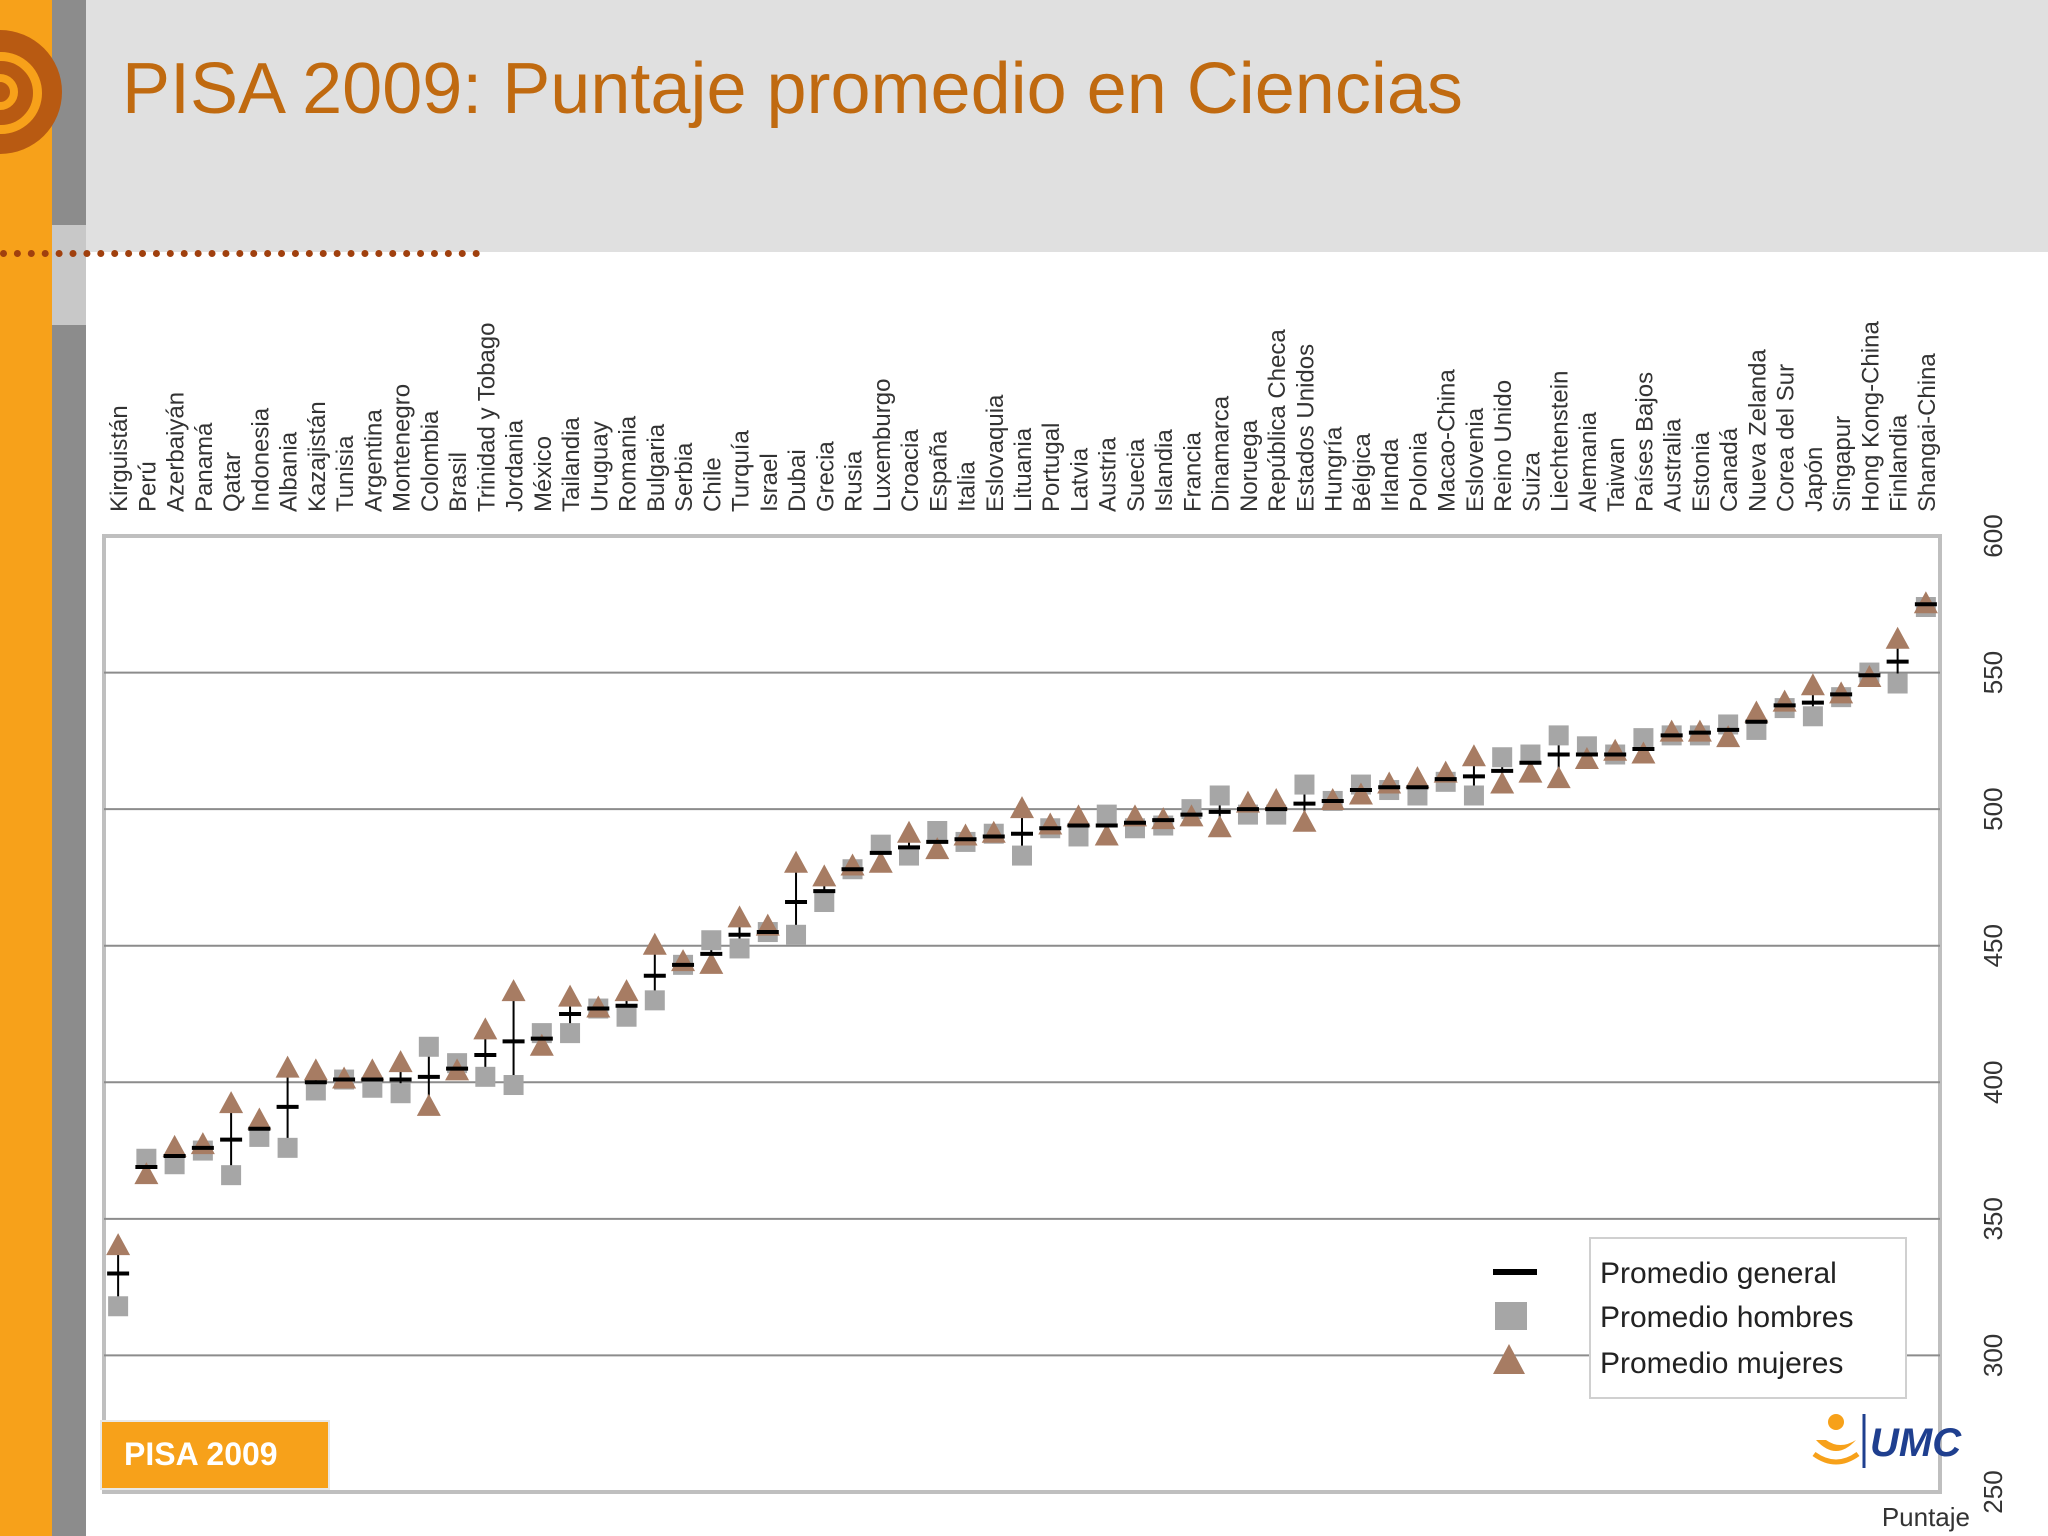 This screenshot has height=1536, width=2048. Describe the element at coordinates (1993, 1355) in the screenshot. I see `y-tick-label: 300` at that location.